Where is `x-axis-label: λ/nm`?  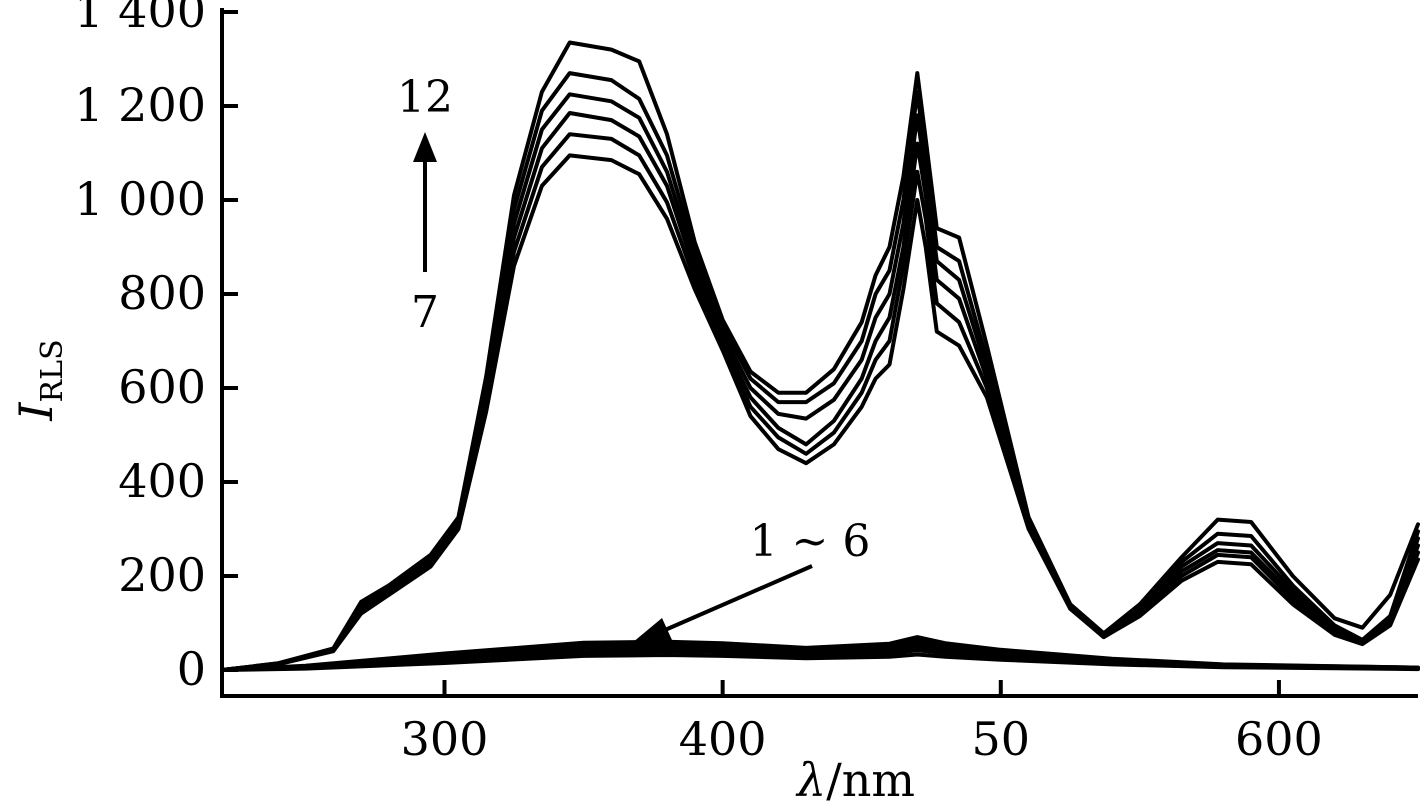
x-axis-label: λ/nm is located at coordinates (855, 777).